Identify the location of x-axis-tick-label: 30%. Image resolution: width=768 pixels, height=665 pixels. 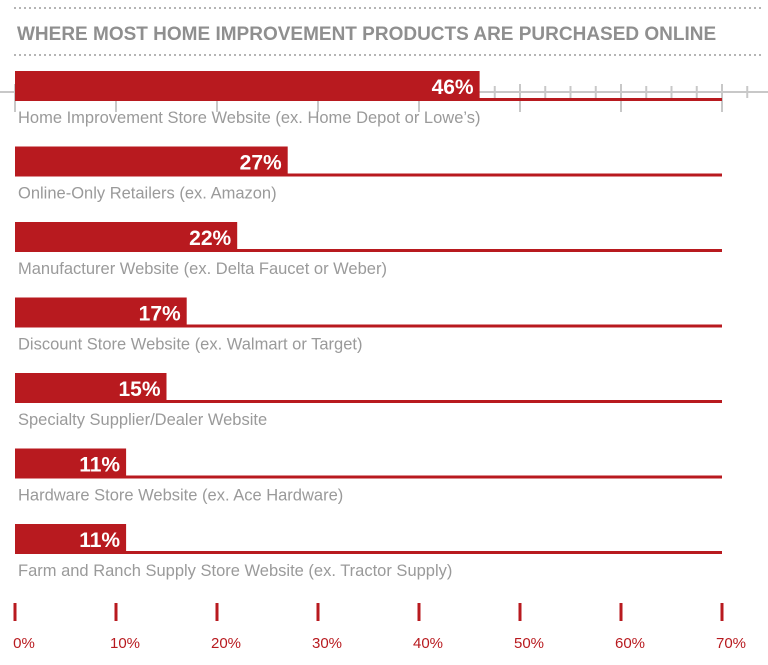
(327, 643).